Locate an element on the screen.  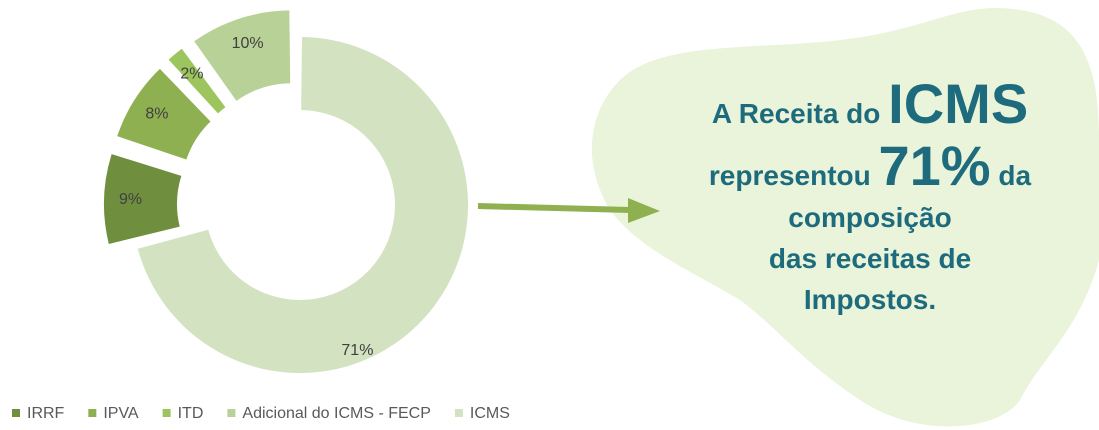
callout-highlight: 71% is located at coordinates (934, 165).